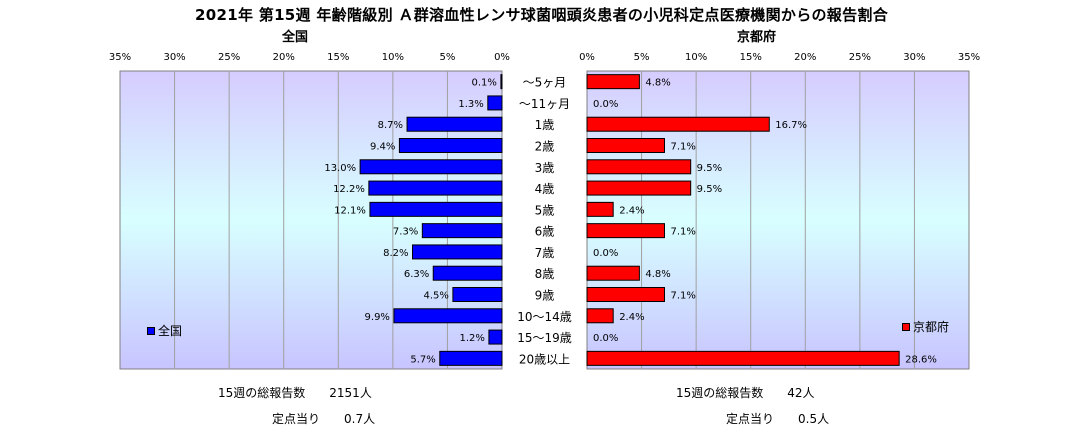 The width and height of the screenshot is (1083, 429). I want to click on left-per-label: 定点当り, so click(296, 419).